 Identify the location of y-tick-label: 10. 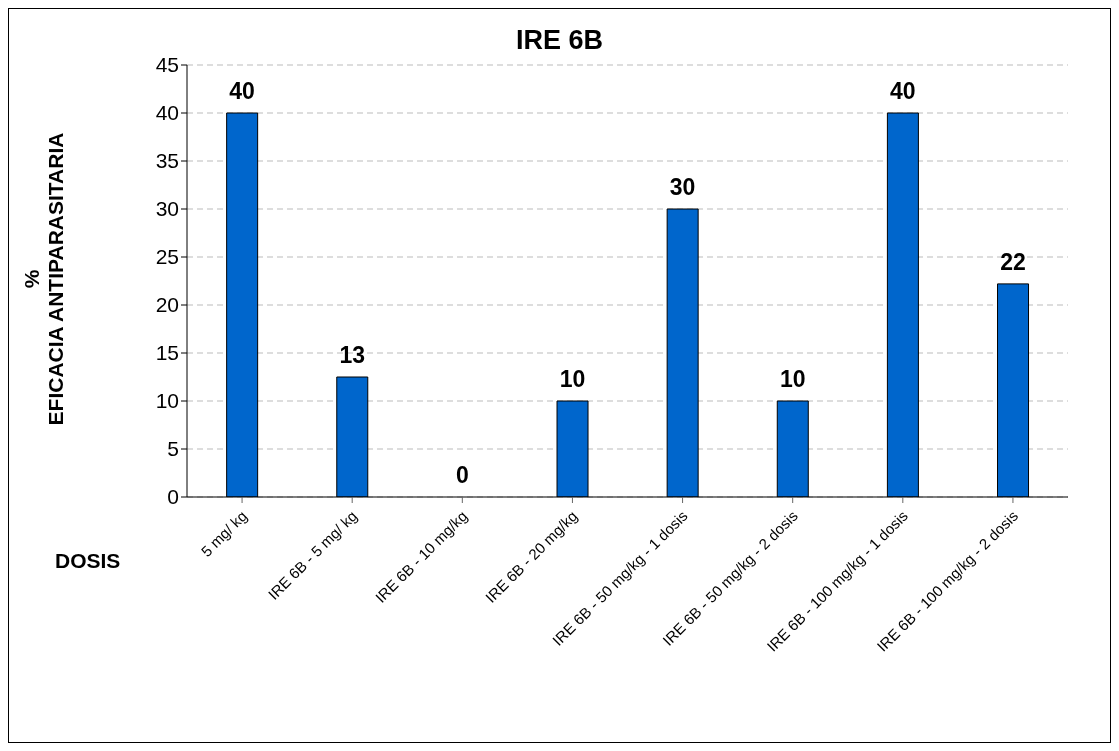
(167, 401).